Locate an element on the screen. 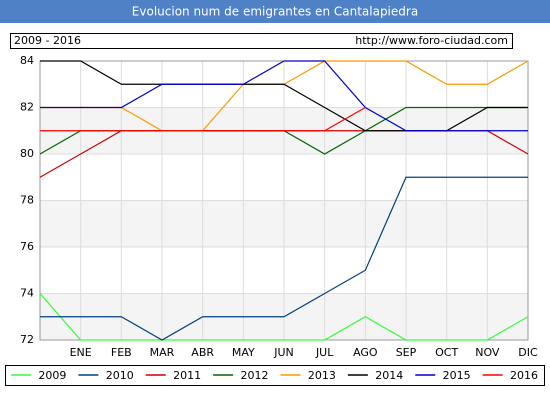  legend-box is located at coordinates (275, 375).